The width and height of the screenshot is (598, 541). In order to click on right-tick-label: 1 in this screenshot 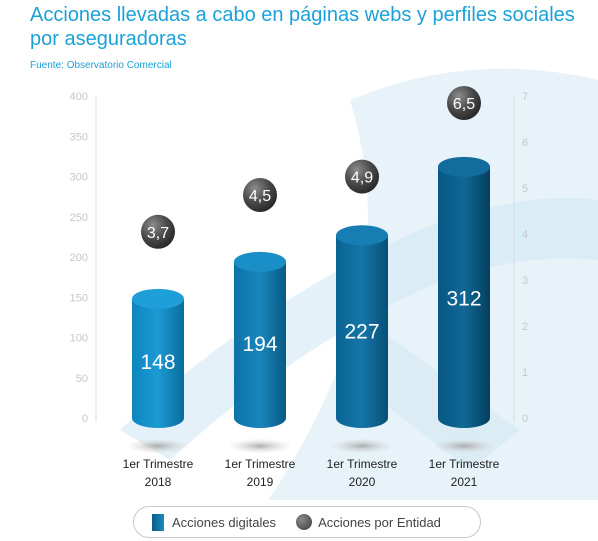, I will do `click(525, 373)`.